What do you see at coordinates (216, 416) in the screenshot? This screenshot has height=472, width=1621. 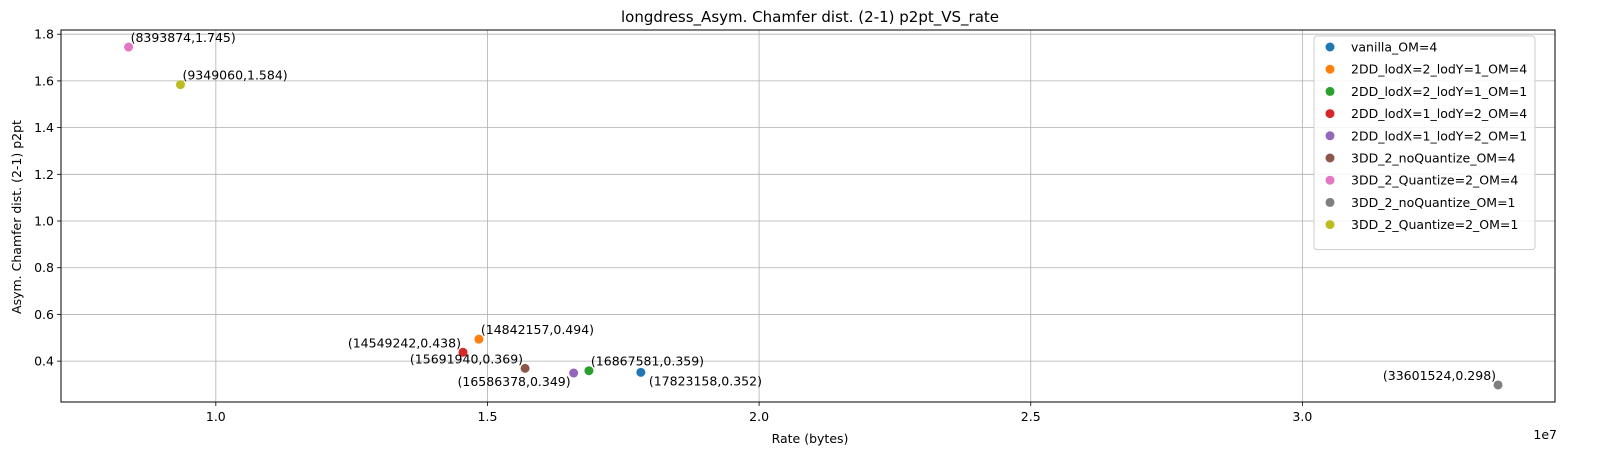 I see `x-tick-label: 1.0` at bounding box center [216, 416].